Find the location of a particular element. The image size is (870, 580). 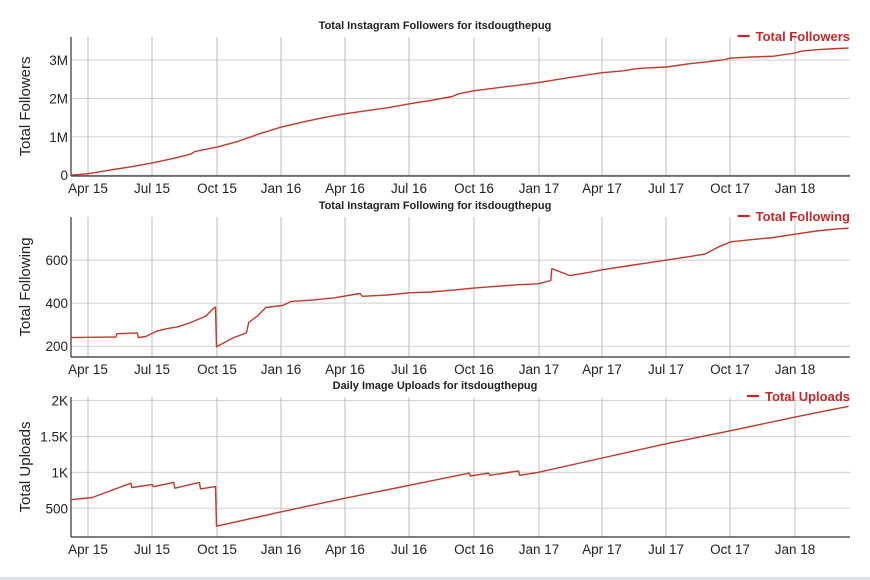

legend: Total Followers is located at coordinates (793, 36).